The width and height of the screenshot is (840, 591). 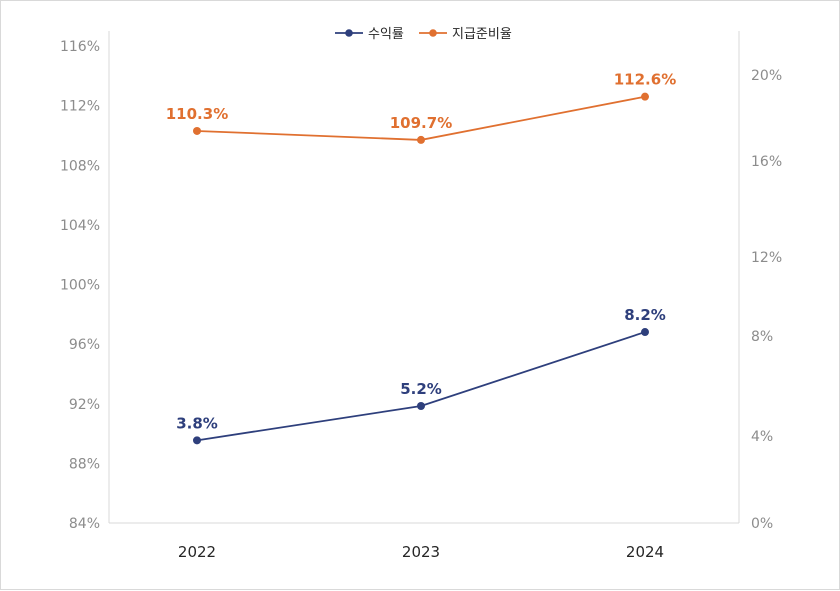 I want to click on legend-label-returns: 수익률, so click(x=386, y=34).